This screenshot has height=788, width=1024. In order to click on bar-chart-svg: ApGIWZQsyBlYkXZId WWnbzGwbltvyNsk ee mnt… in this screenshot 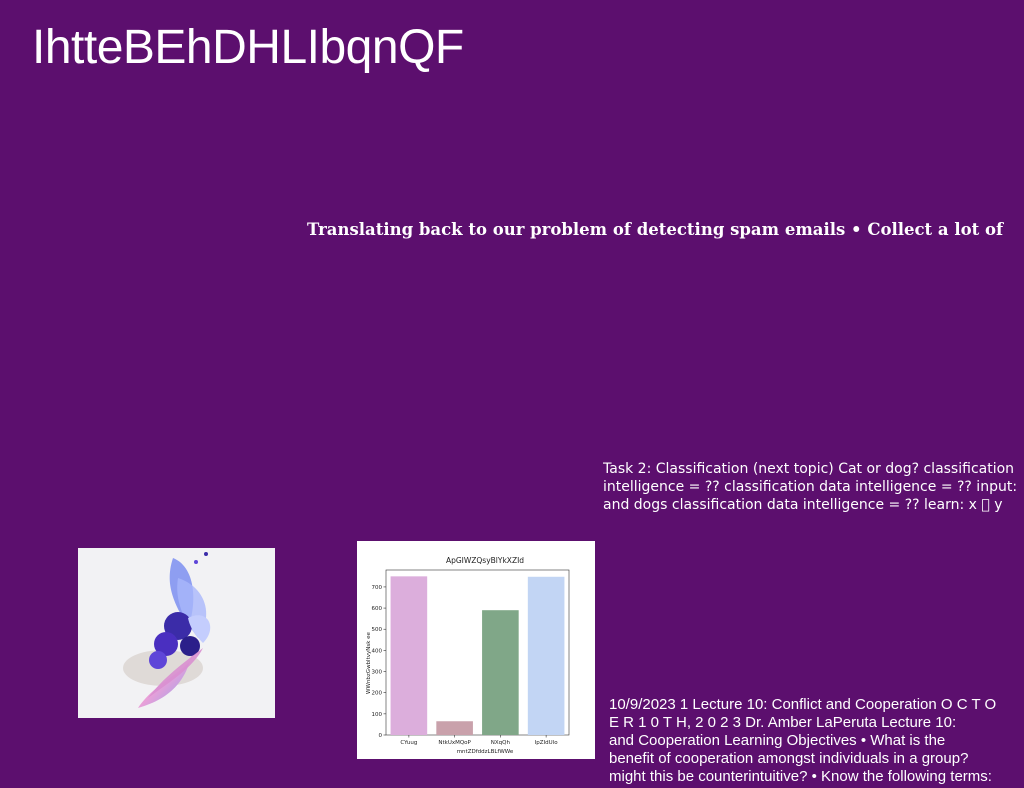, I will do `click(468, 655)`.